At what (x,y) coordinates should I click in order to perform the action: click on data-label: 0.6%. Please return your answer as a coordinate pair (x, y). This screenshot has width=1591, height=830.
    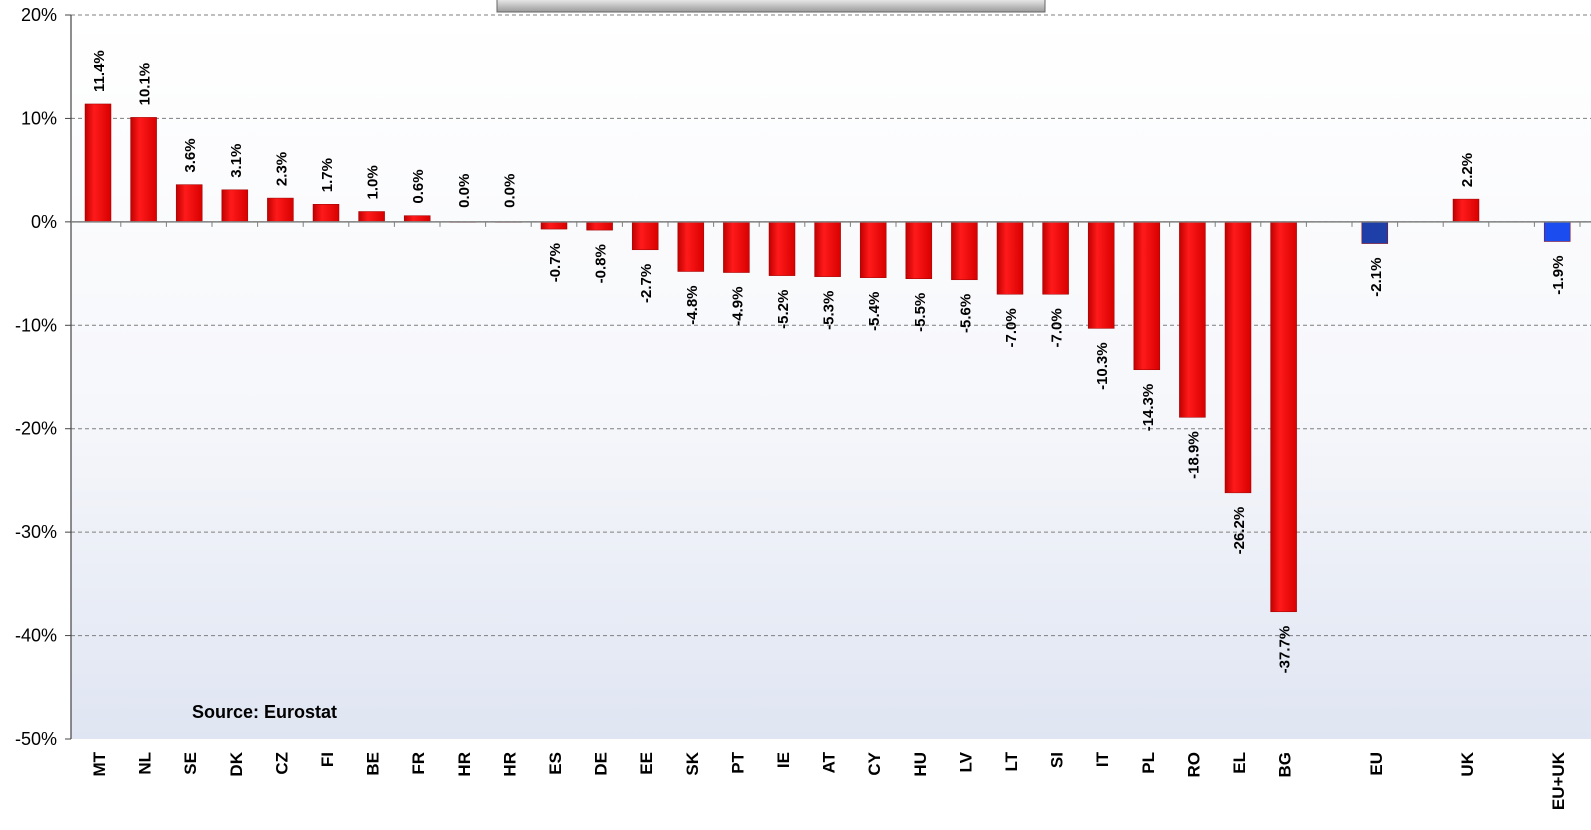
    Looking at the image, I should click on (418, 186).